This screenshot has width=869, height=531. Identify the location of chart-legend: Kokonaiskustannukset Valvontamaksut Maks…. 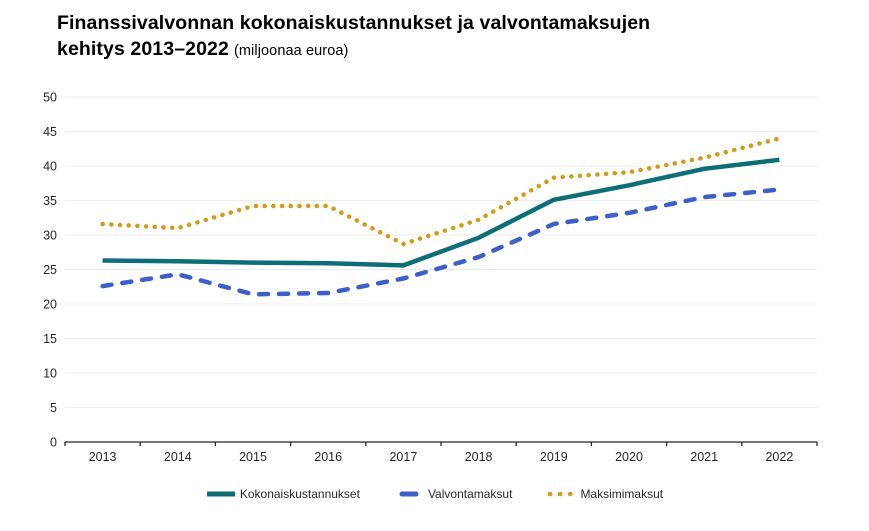
(434, 494).